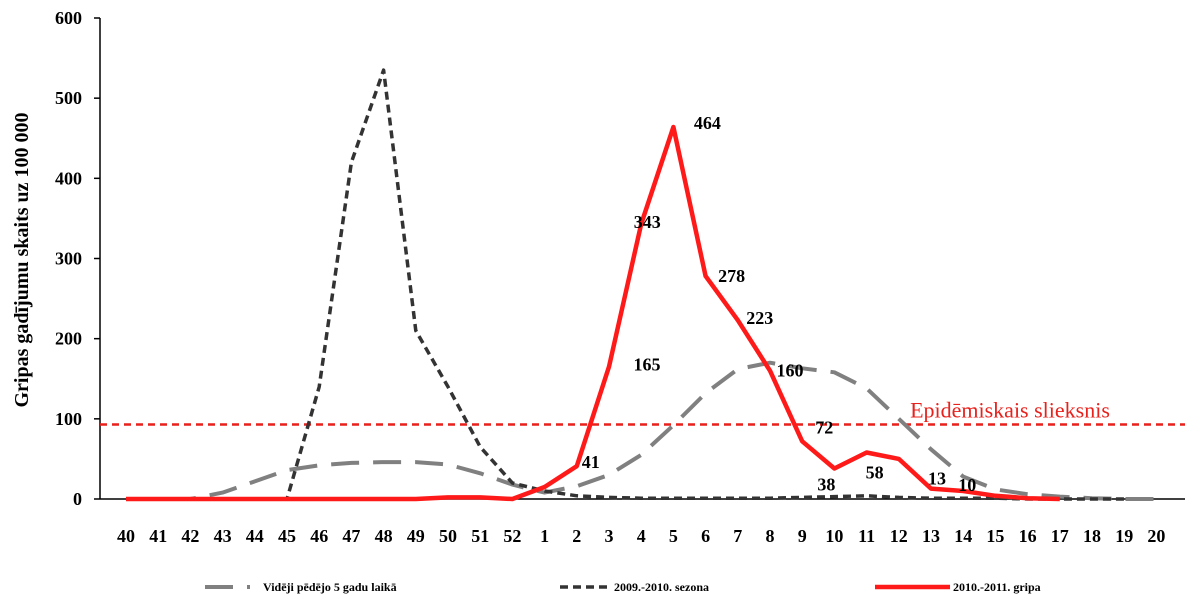  What do you see at coordinates (707, 123) in the screenshot?
I see `data-label: 464` at bounding box center [707, 123].